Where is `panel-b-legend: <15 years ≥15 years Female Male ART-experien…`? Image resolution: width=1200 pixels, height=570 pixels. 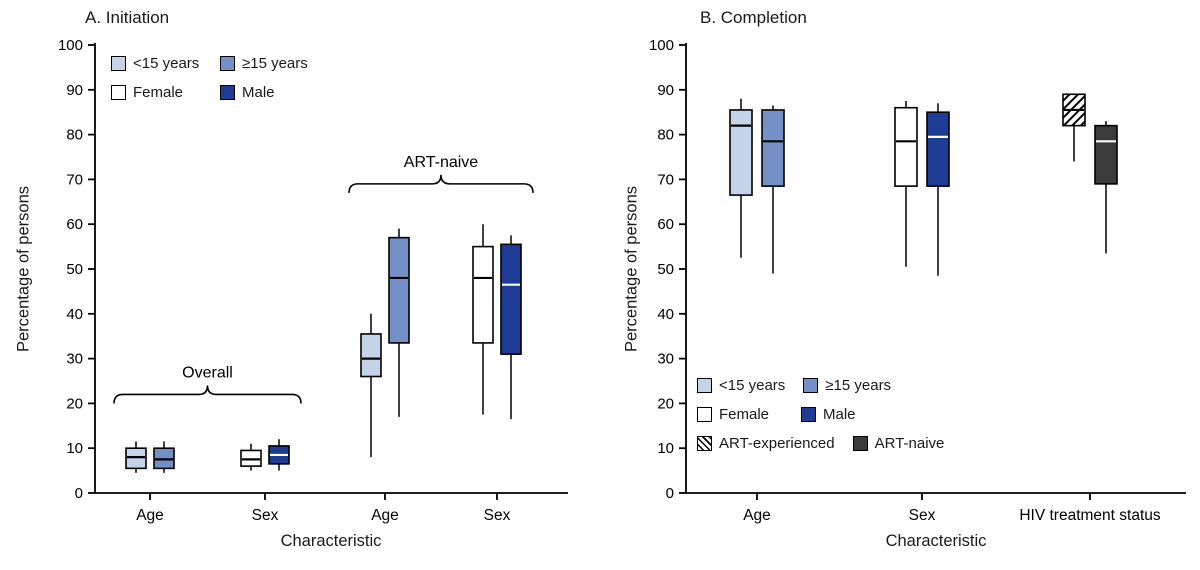
panel-b-legend: <15 years ≥15 years Female Male ART-experien… is located at coordinates (820, 414).